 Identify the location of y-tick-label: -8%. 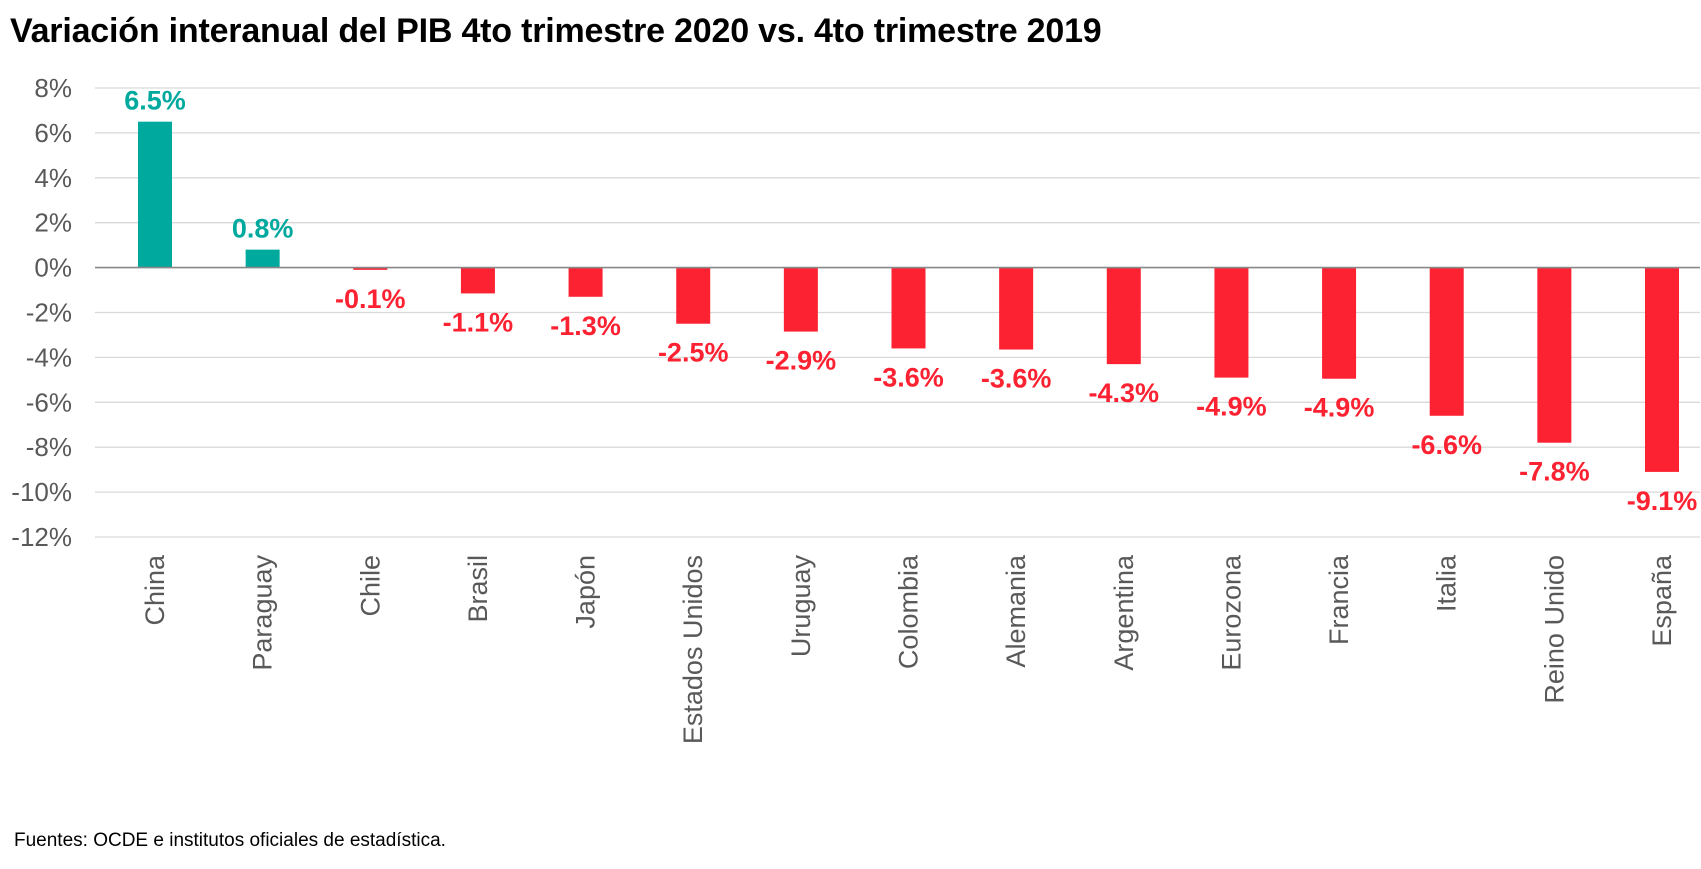
(49, 447).